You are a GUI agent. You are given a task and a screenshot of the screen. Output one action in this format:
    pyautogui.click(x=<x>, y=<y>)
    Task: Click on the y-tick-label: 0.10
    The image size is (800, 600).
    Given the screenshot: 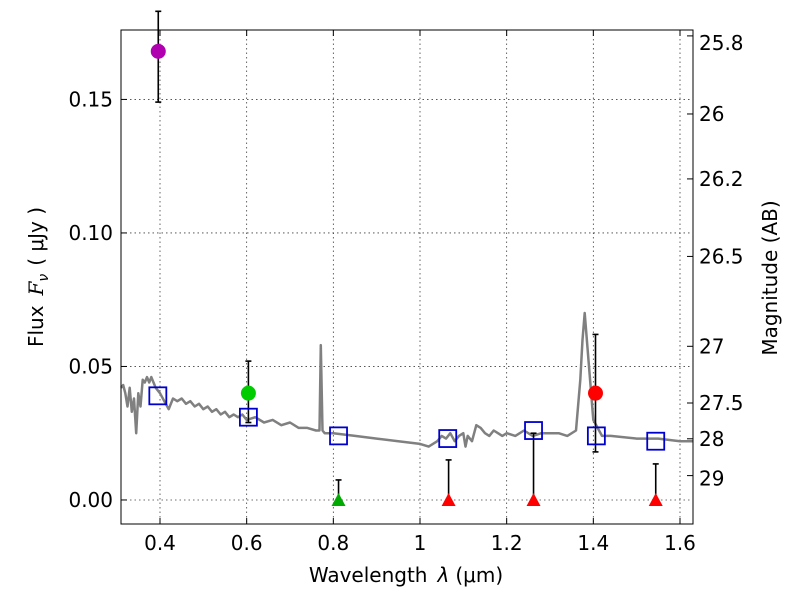 What is the action you would take?
    pyautogui.click(x=90, y=233)
    